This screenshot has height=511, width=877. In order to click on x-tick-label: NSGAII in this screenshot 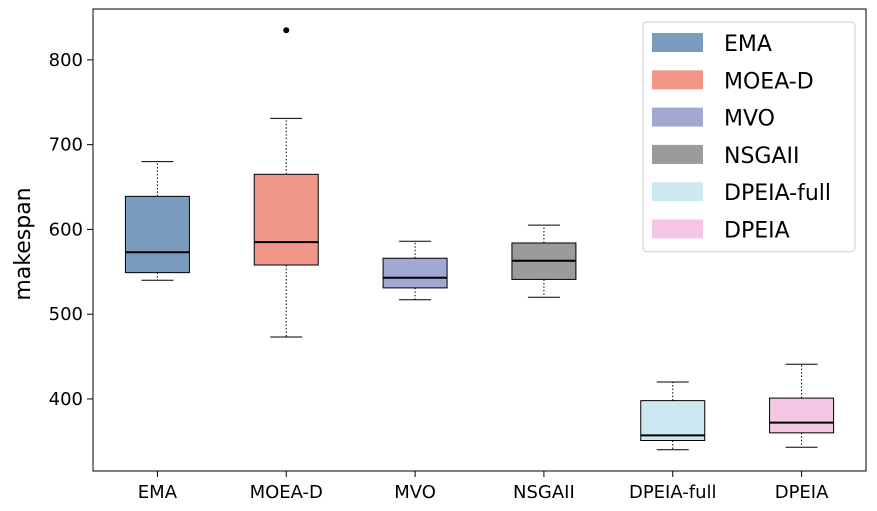, I will do `click(544, 492)`.